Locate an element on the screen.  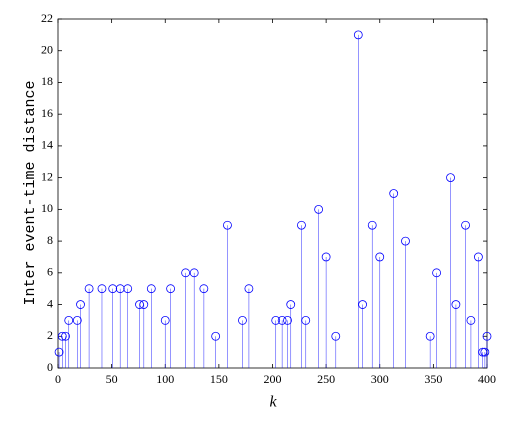
x-tick-label: 400 is located at coordinates (487, 379).